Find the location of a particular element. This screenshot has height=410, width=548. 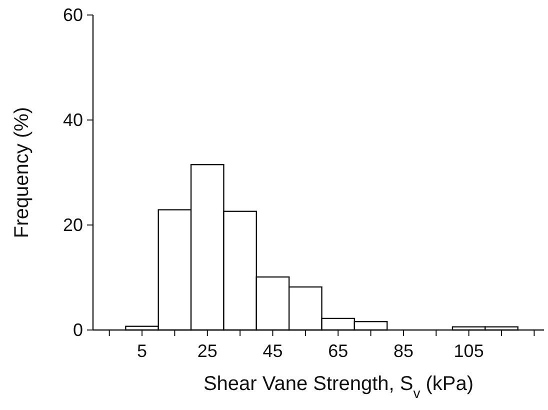

x-tick-label: 45 is located at coordinates (272, 351).